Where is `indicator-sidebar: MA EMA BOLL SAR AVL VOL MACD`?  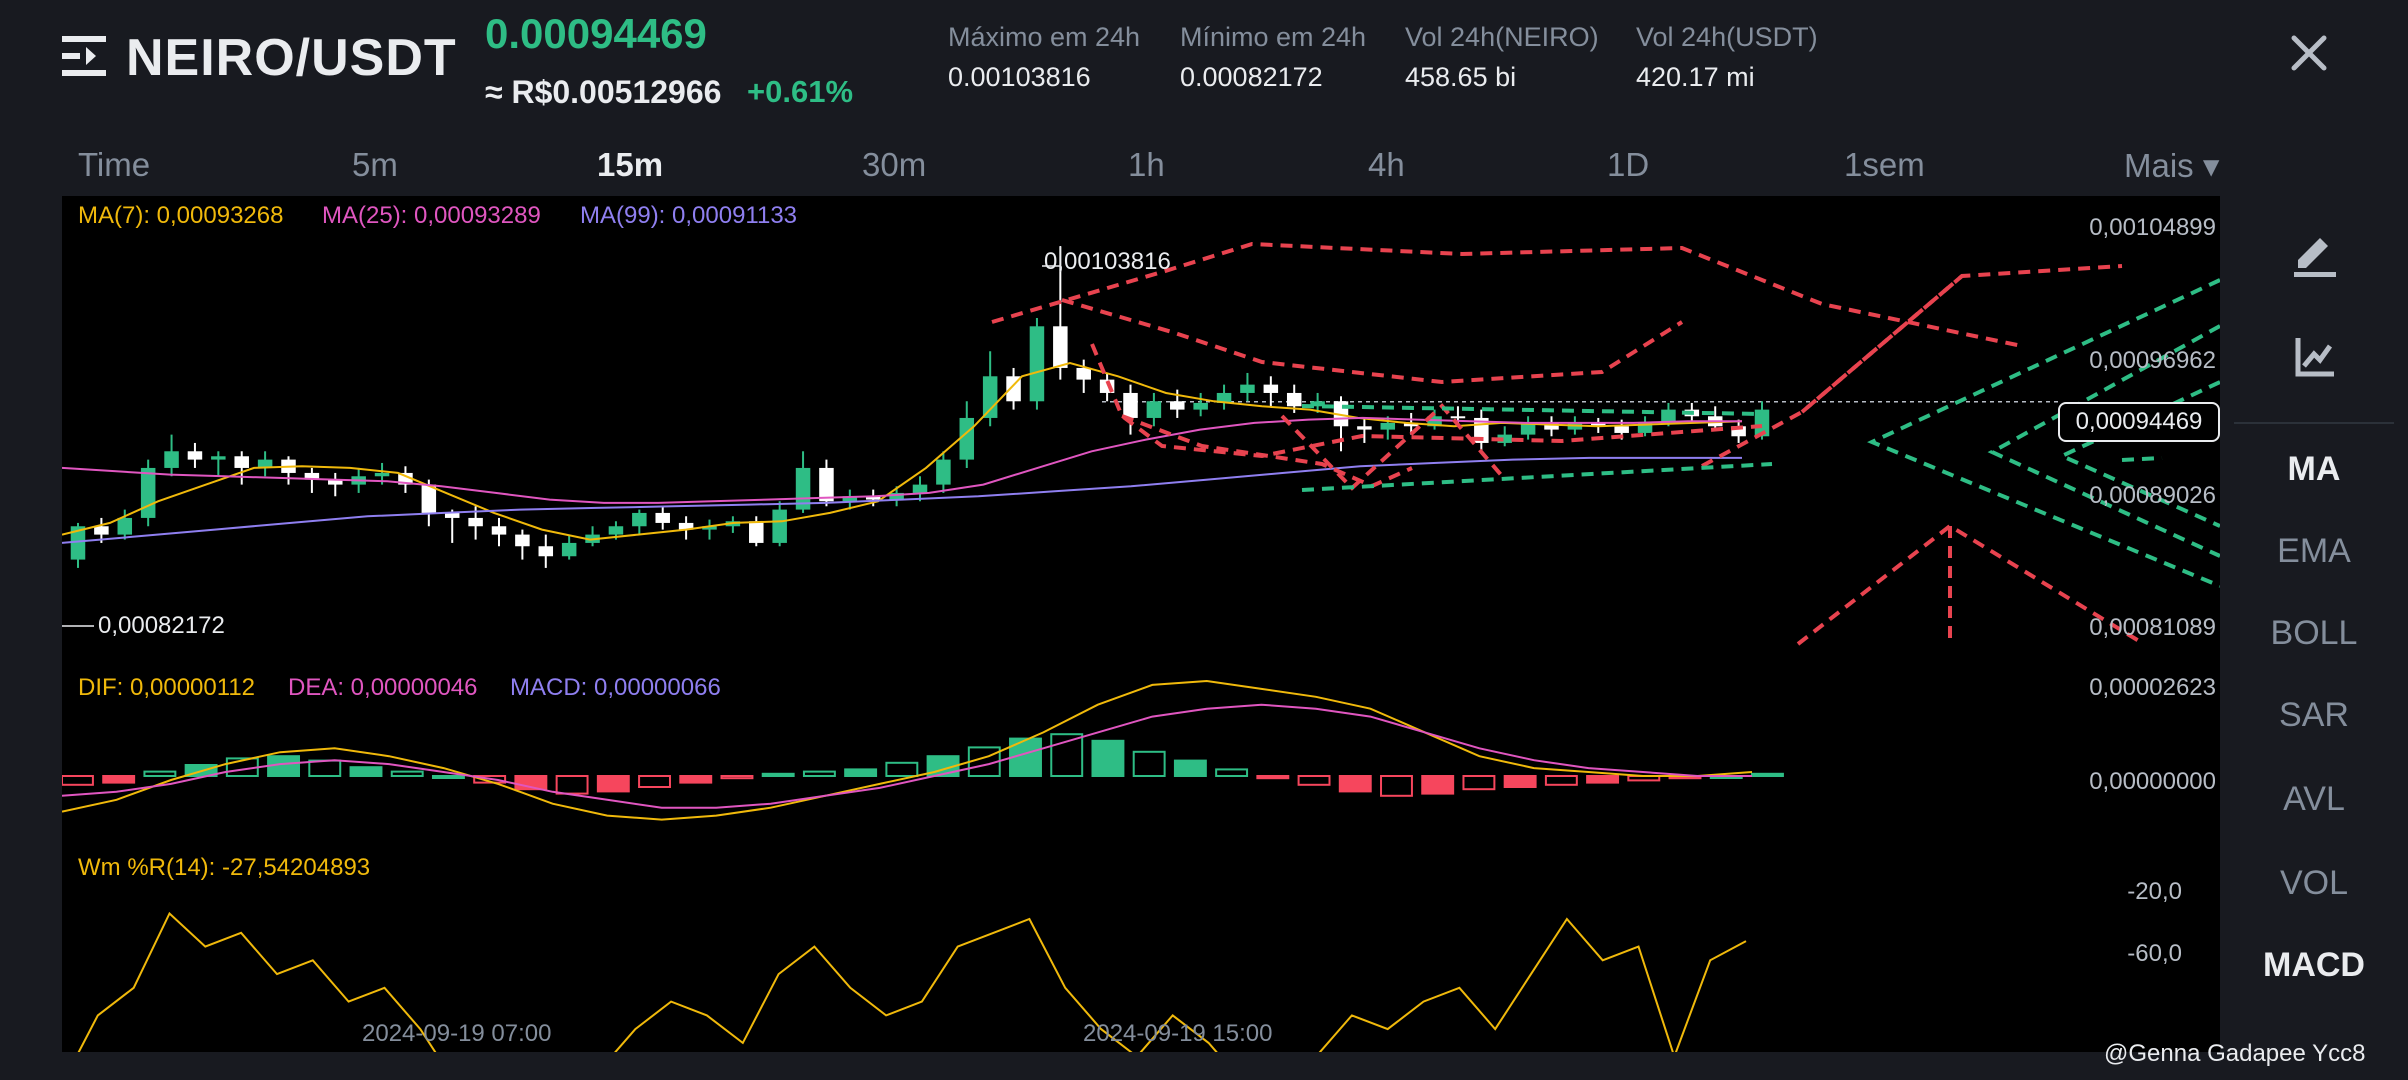
indicator-sidebar: MA EMA BOLL SAR AVL VOL MACD is located at coordinates (2314, 624).